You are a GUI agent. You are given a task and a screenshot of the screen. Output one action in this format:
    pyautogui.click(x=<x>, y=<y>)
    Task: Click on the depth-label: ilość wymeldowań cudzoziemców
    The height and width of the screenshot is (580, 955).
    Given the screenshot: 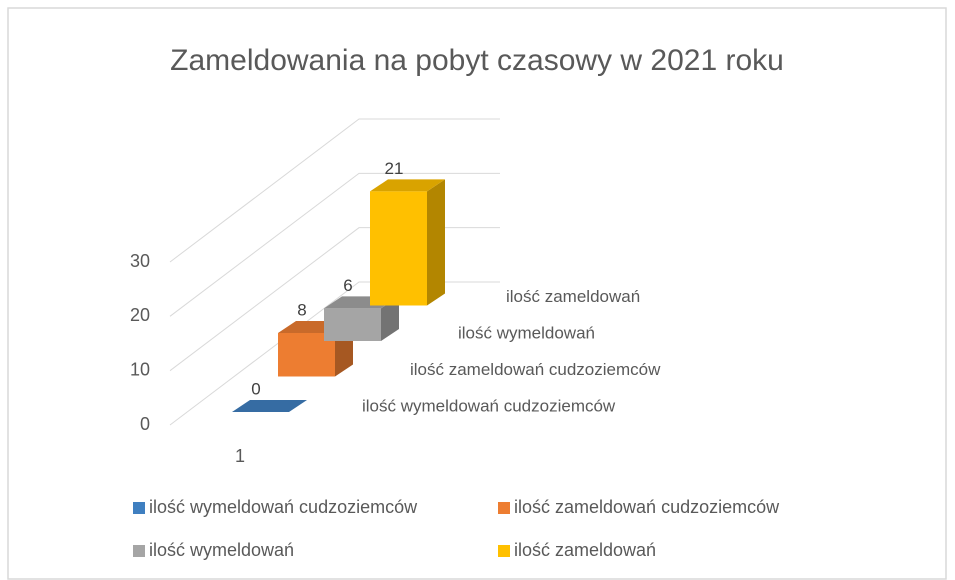 What is the action you would take?
    pyautogui.click(x=489, y=405)
    